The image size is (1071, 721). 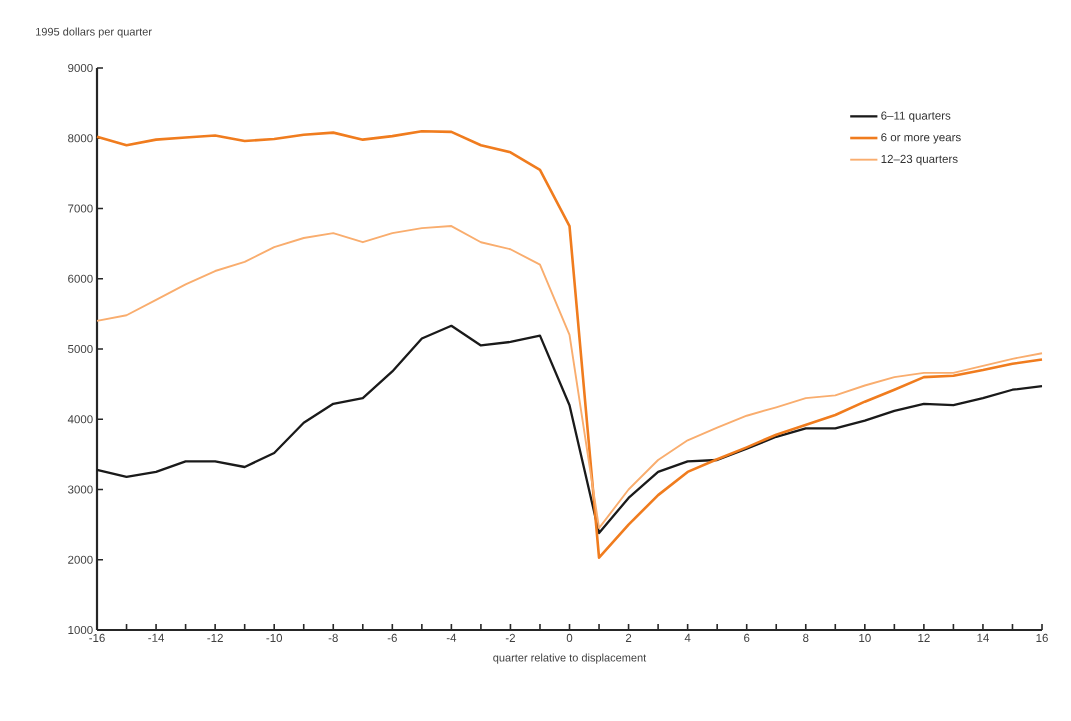 I want to click on y-tick-label: 5000, so click(x=80, y=349).